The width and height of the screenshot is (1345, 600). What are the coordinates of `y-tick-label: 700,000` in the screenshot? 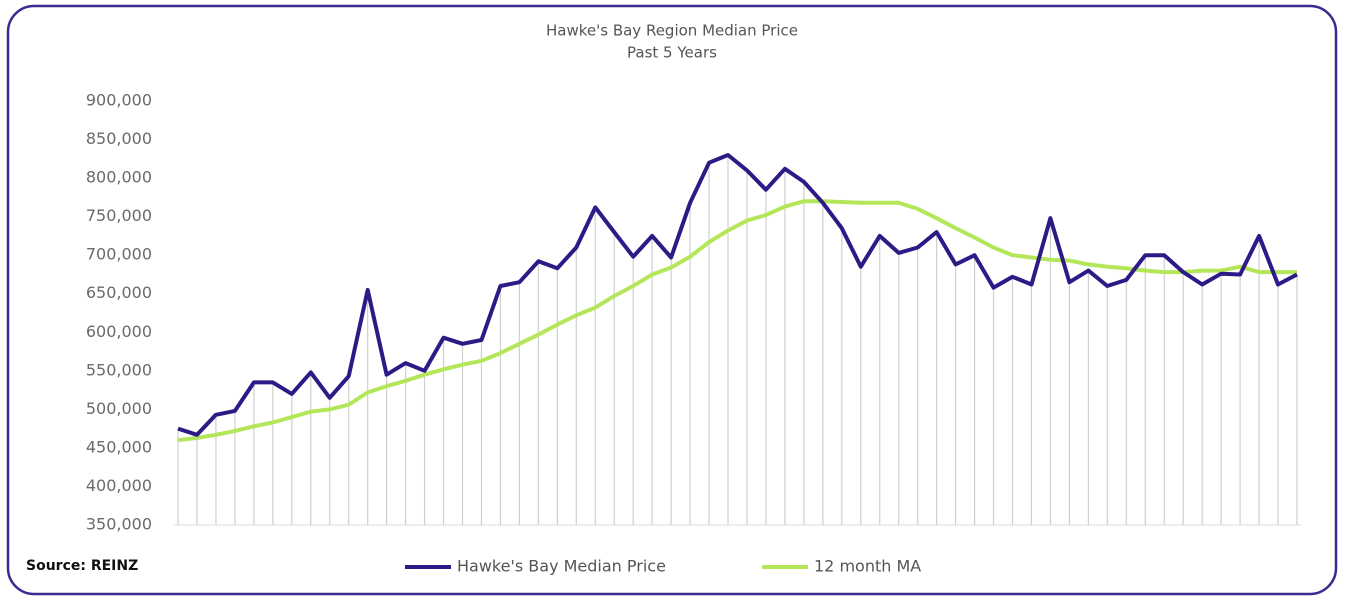 It's located at (119, 254).